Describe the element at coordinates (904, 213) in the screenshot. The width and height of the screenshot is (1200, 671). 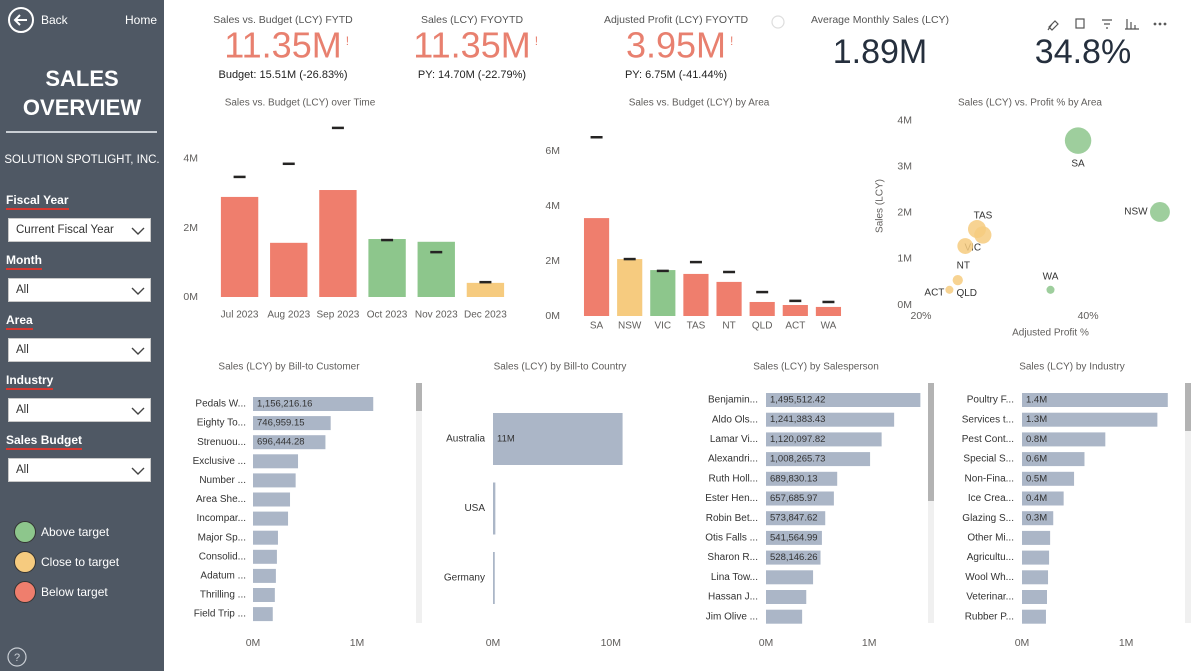
I see `y-tick-label: 2M` at that location.